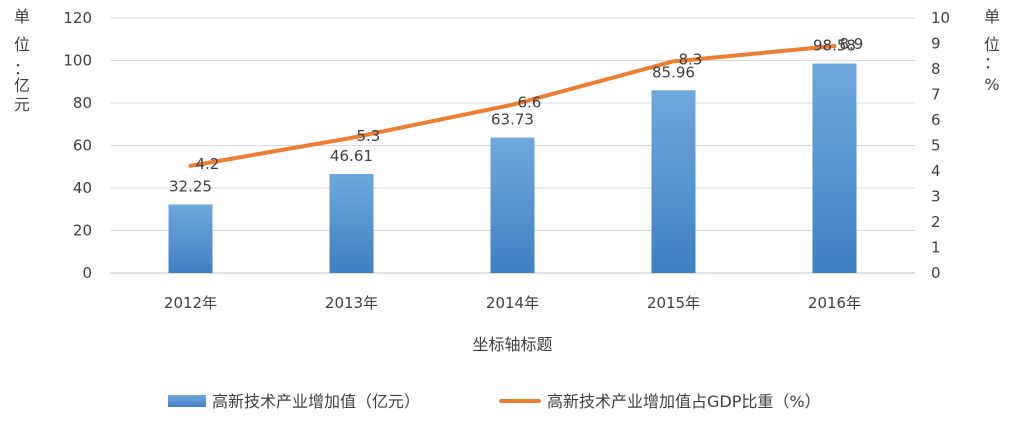  What do you see at coordinates (991, 84) in the screenshot?
I see `right-axis-title-char: %` at bounding box center [991, 84].